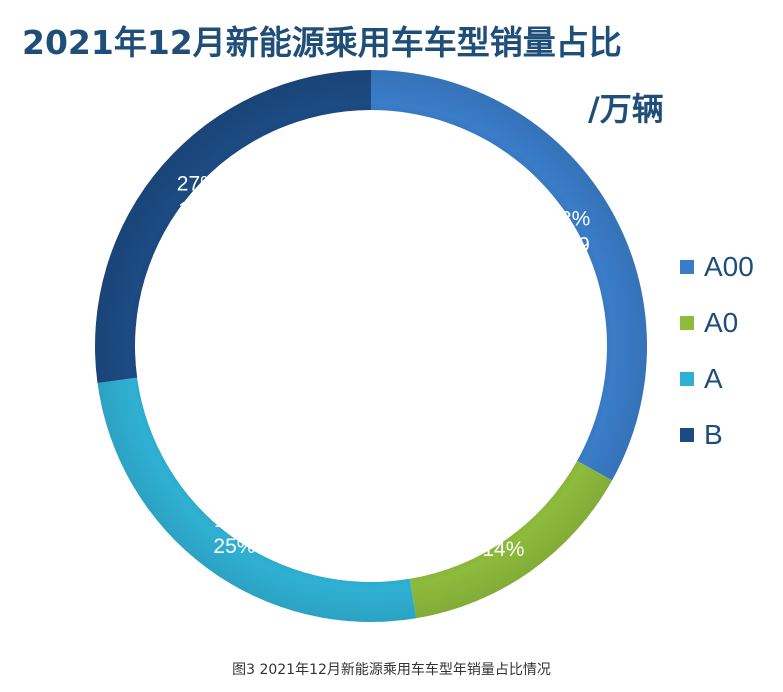 The height and width of the screenshot is (692, 783). What do you see at coordinates (687, 267) in the screenshot?
I see `legend-swatch-a00` at bounding box center [687, 267].